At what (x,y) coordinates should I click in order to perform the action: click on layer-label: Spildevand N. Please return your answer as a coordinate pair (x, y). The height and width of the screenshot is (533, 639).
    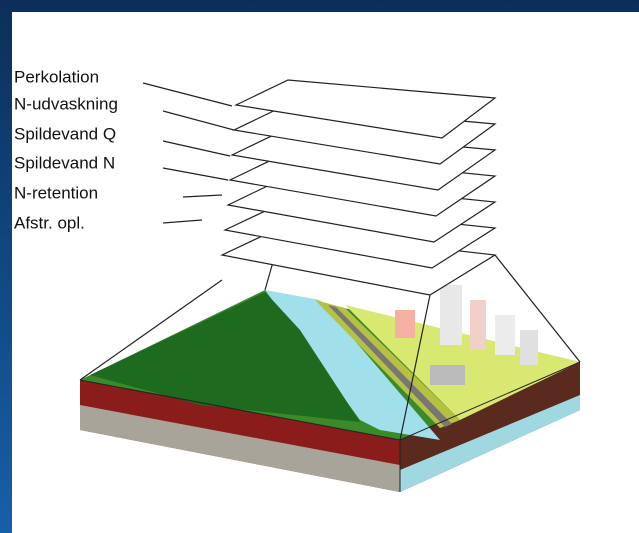
    Looking at the image, I should click on (64, 162).